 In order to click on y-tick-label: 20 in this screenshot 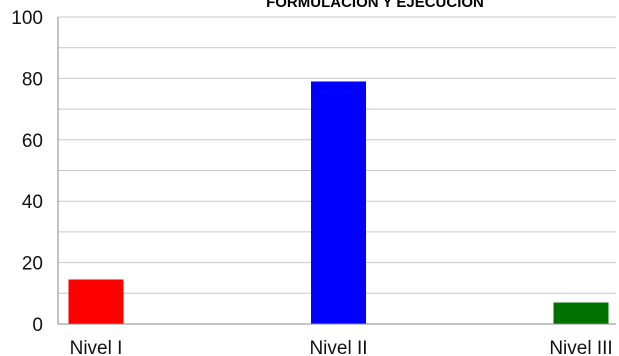, I will do `click(32, 264)`.